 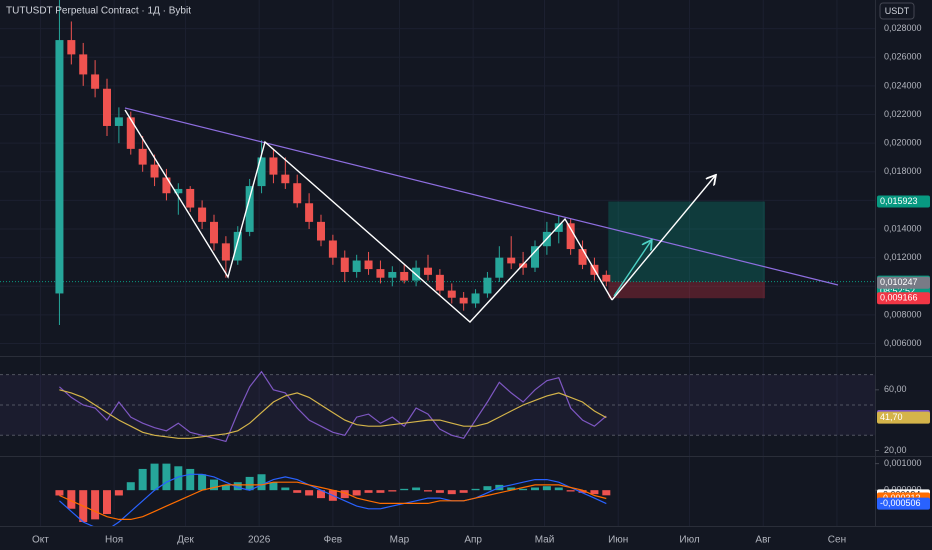 What do you see at coordinates (689, 540) in the screenshot?
I see `x-tick-label: Июл` at bounding box center [689, 540].